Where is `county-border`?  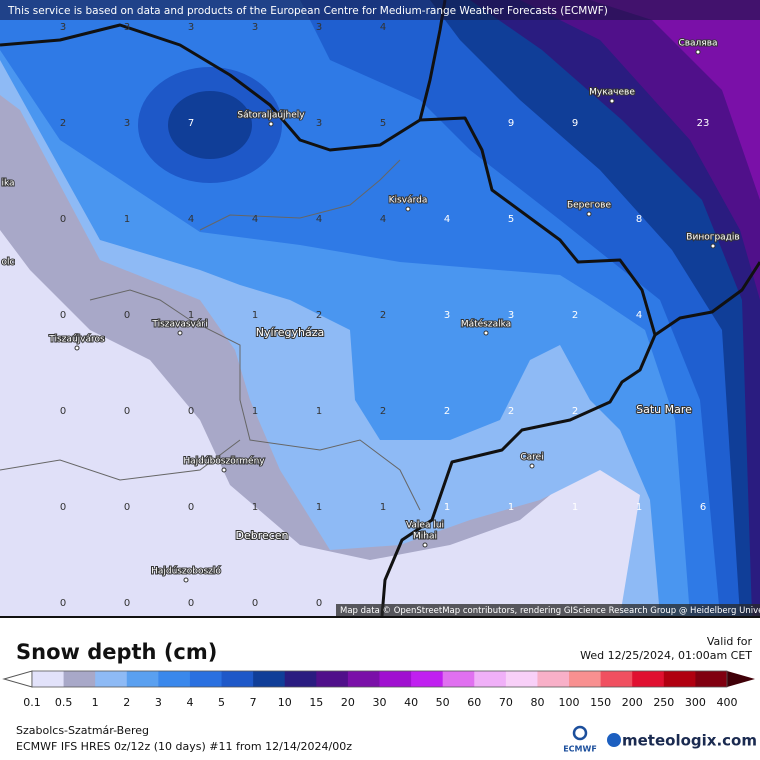 county-border is located at coordinates (120, 460).